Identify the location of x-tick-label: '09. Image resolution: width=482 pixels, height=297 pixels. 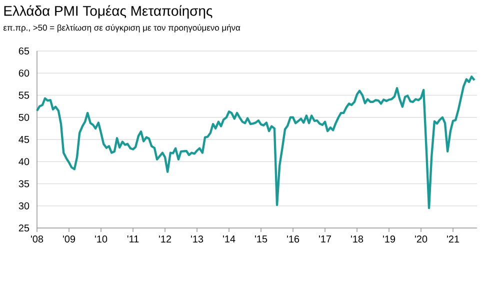
(69, 239).